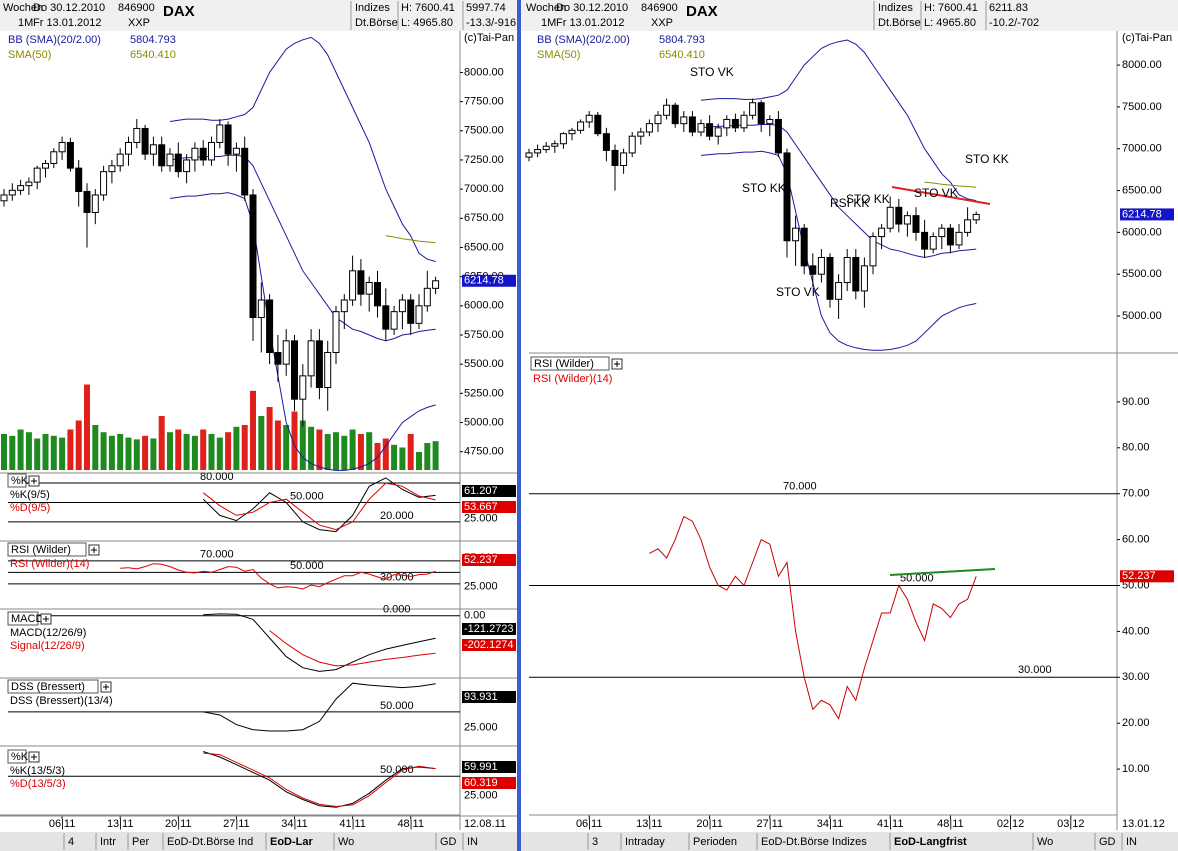 The height and width of the screenshot is (851, 1178). Describe the element at coordinates (484, 160) in the screenshot. I see `y-tick-label: 7250.00` at that location.